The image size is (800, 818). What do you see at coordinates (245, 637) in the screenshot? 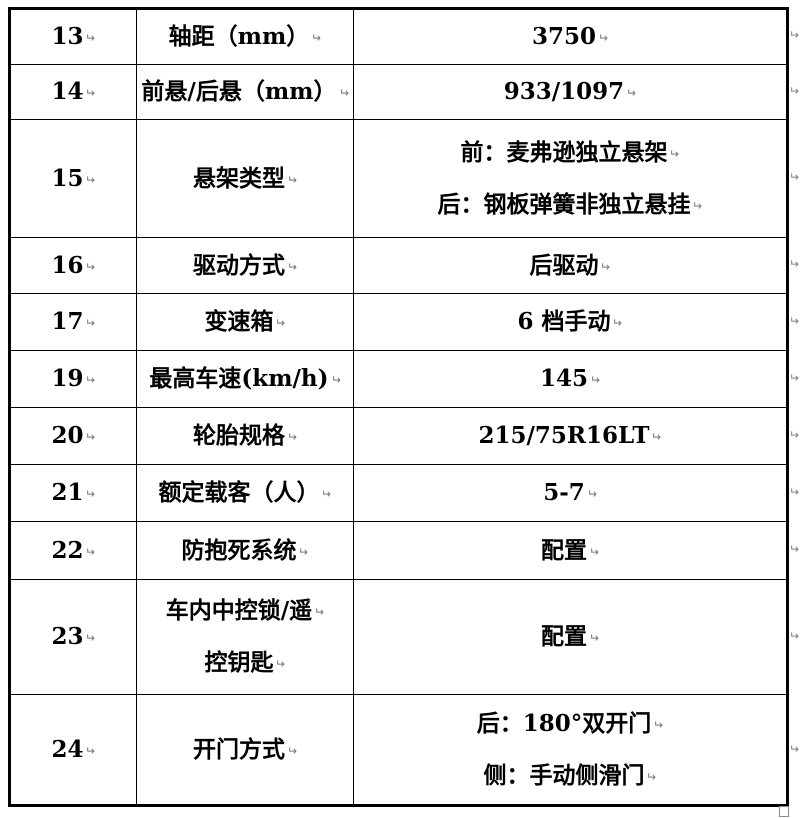
I see `parameter-name-cell: 车内中控锁/遥 ↵ 控钥匙 ↵` at bounding box center [245, 637].